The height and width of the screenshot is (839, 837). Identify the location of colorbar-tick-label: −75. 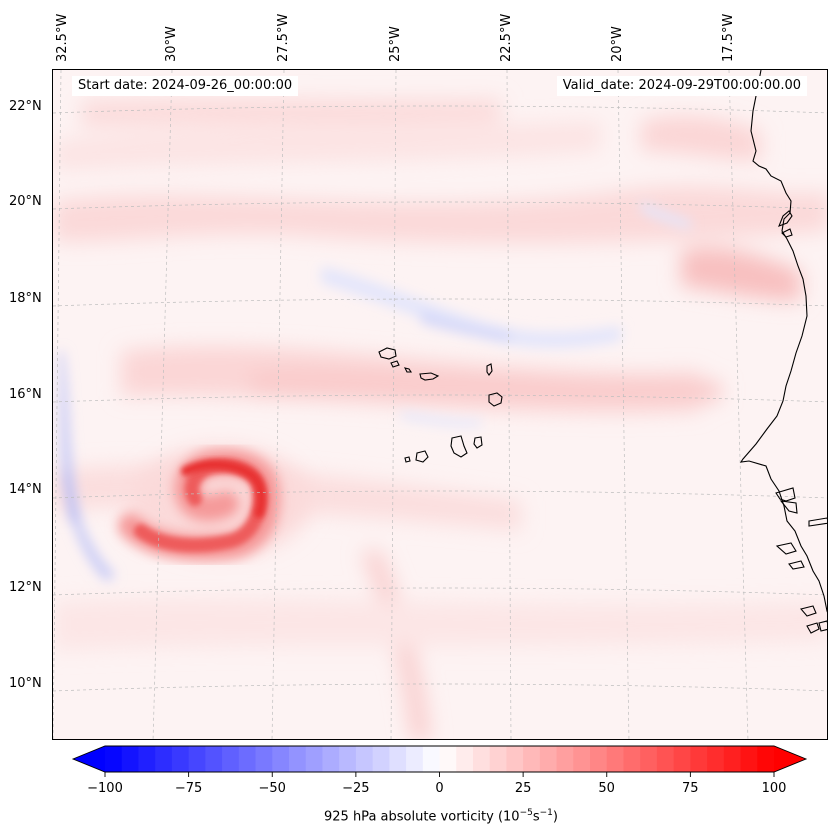
(188, 788).